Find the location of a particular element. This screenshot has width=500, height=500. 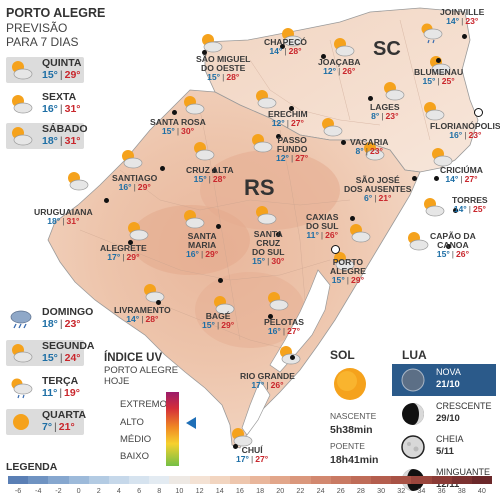

crescent-moon-icon is located at coordinates (413, 414).